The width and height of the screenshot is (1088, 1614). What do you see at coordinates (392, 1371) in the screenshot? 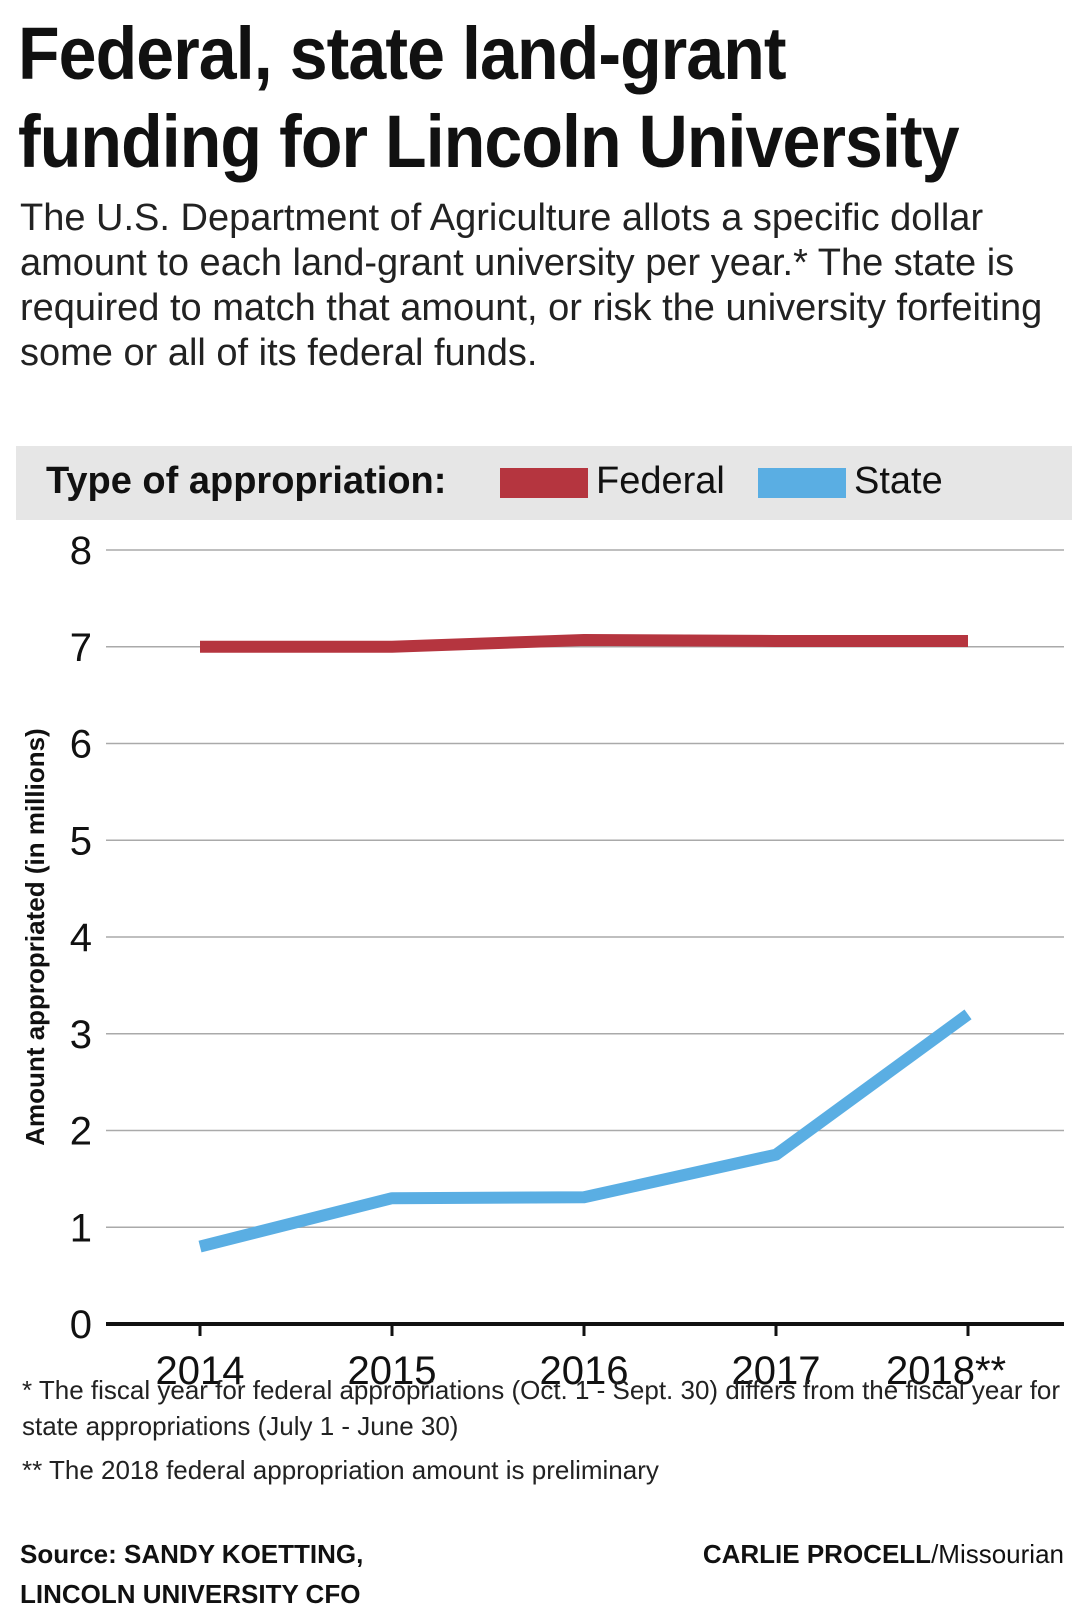
I see `x-tick-label: 2015` at bounding box center [392, 1371].